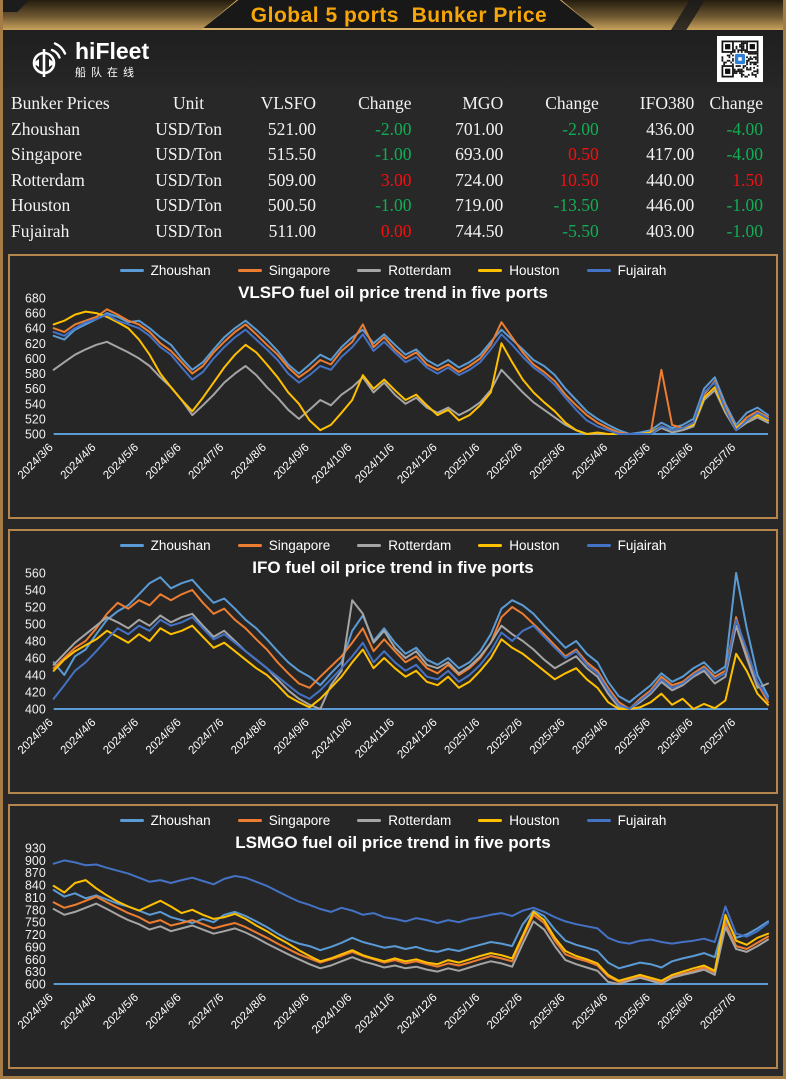 The image size is (786, 1079). I want to click on rotterdam-line, so click(411, 654).